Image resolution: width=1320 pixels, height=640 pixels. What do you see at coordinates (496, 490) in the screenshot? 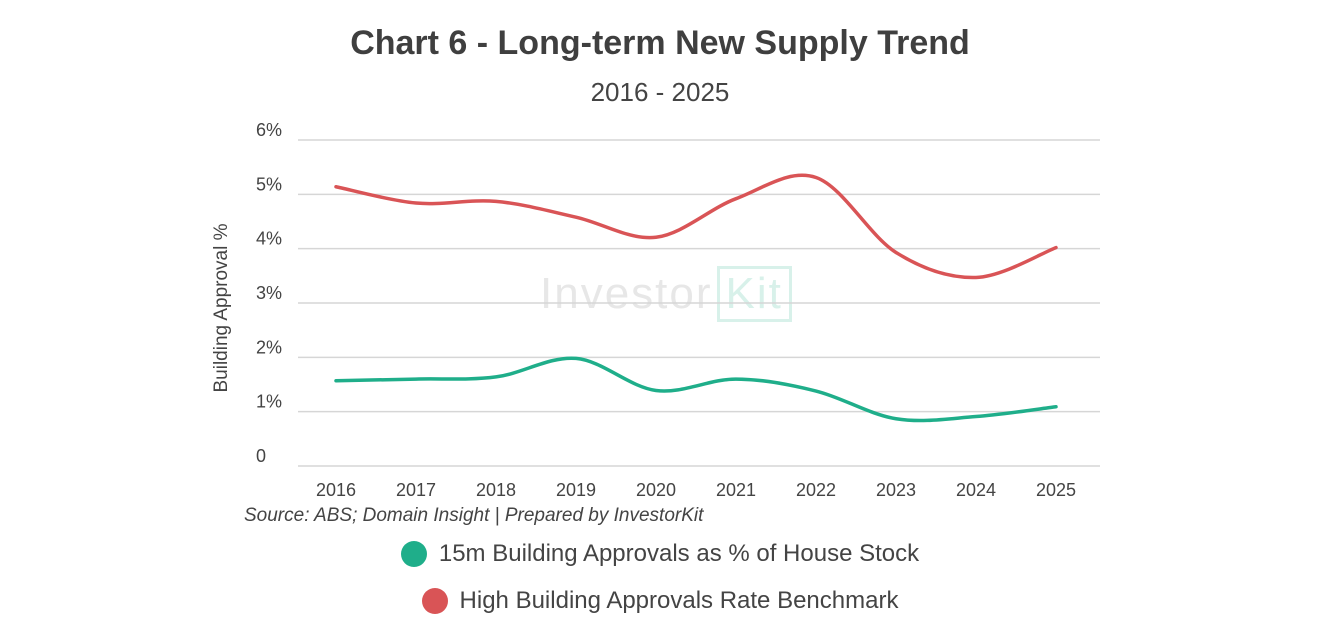
I see `x-tick-label: 2018` at bounding box center [496, 490].